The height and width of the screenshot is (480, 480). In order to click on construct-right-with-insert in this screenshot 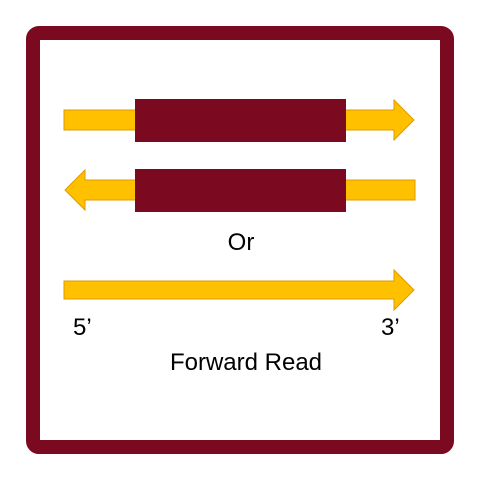, I will do `click(239, 120)`.